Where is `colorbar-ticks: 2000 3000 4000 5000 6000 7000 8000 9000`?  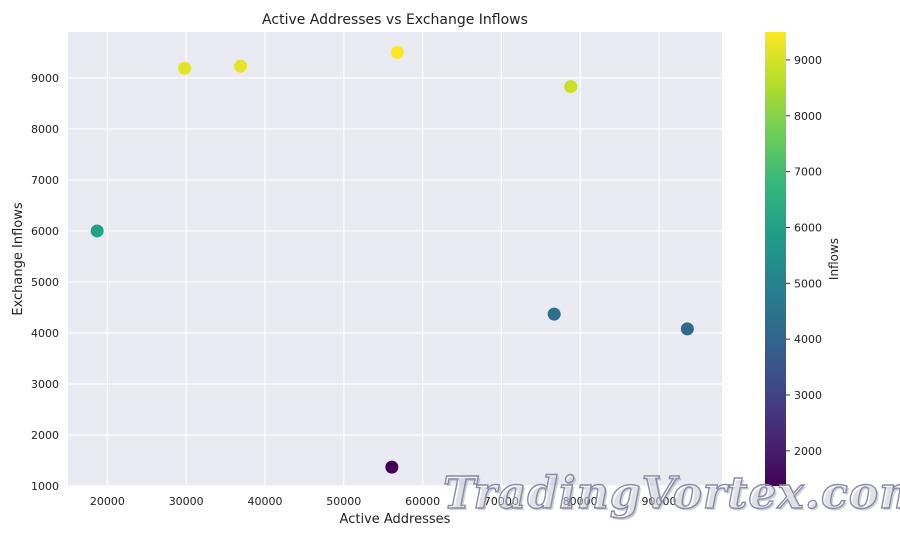 colorbar-ticks: 2000 3000 4000 5000 6000 7000 8000 9000 is located at coordinates (804, 256).